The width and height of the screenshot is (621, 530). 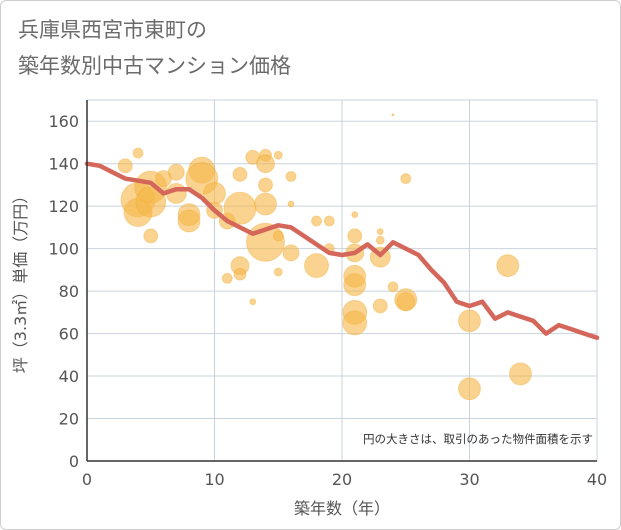 What do you see at coordinates (20, 280) in the screenshot?
I see `y-axis-label: 坪（3.3㎡）単価（万円）` at bounding box center [20, 280].